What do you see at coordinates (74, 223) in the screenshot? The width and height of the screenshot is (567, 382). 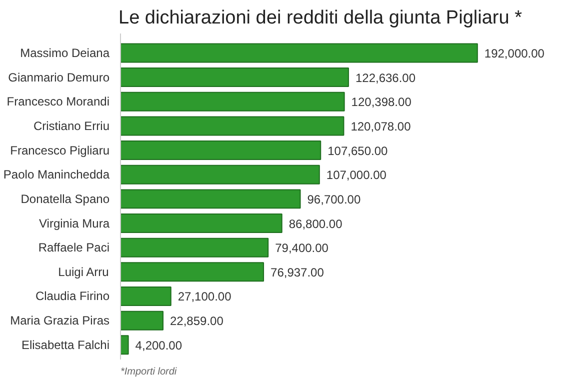 I see `y-tick-label: Virginia Mura` at bounding box center [74, 223].